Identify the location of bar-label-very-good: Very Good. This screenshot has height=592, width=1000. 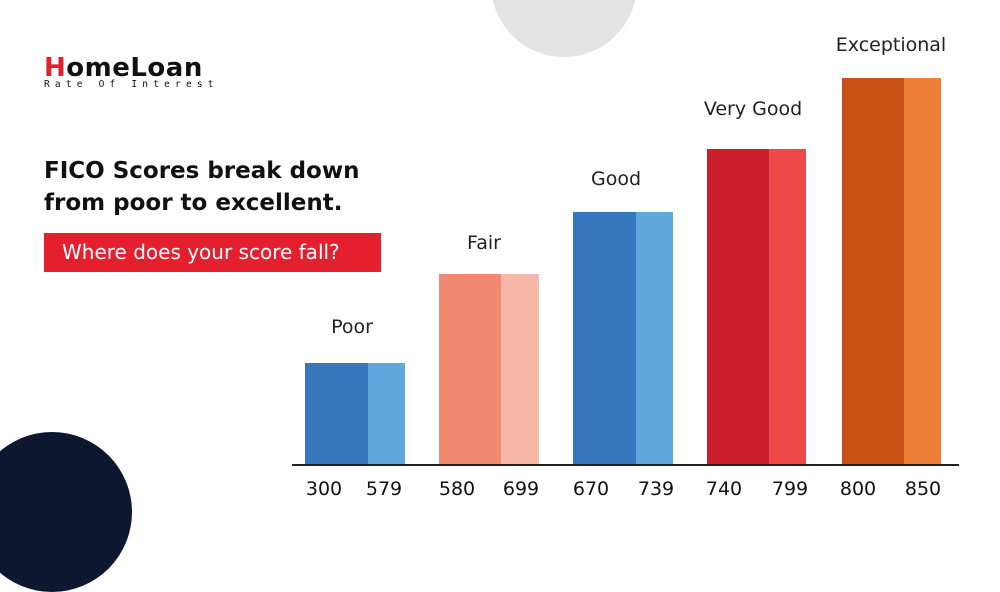
(753, 109).